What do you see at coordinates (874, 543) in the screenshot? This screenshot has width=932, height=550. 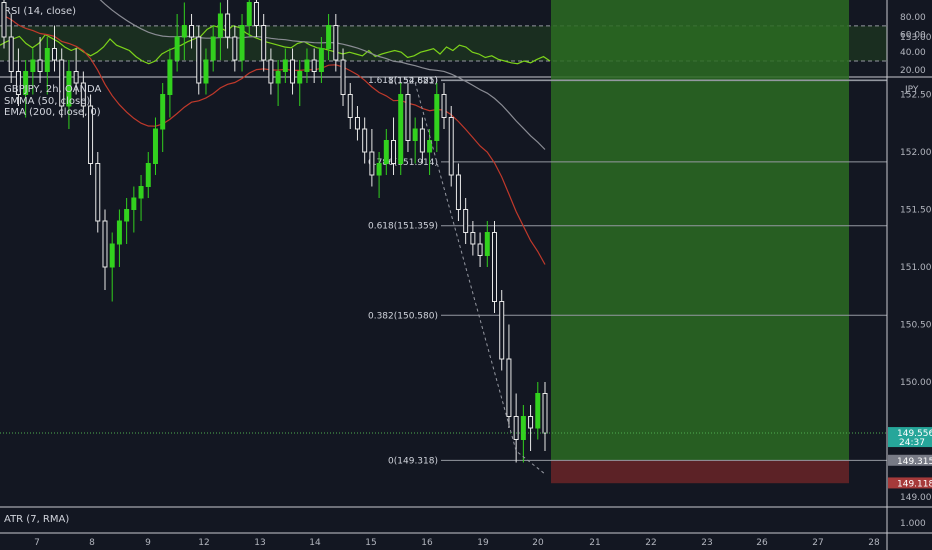 I see `time-tick: 28` at bounding box center [874, 543].